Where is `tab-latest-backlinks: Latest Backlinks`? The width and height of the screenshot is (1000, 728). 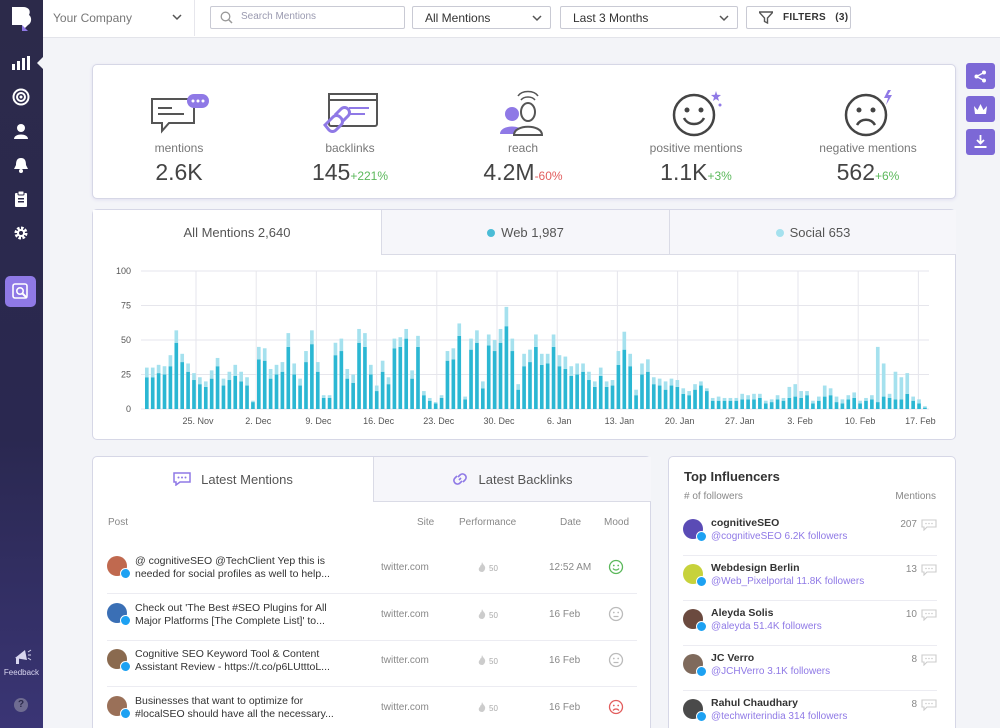 tab-latest-backlinks: Latest Backlinks is located at coordinates (512, 479).